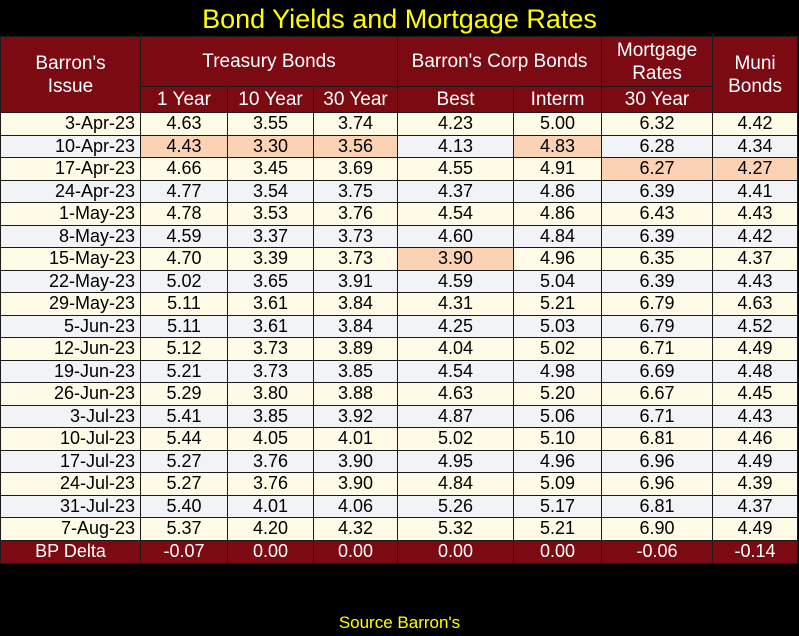 The width and height of the screenshot is (799, 636). What do you see at coordinates (456, 169) in the screenshot?
I see `value-cell: 4.55` at bounding box center [456, 169].